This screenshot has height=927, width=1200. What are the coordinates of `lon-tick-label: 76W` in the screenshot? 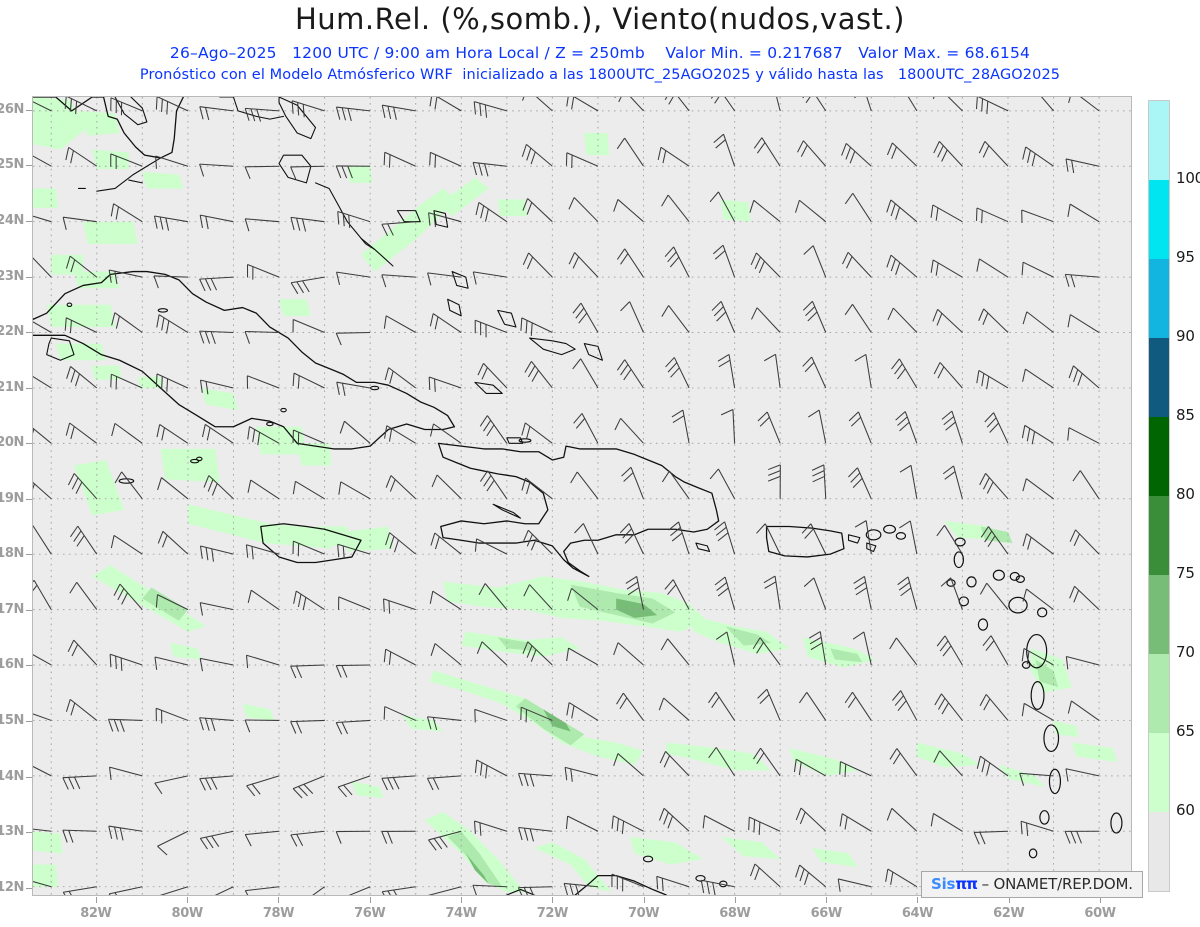 It's located at (370, 913).